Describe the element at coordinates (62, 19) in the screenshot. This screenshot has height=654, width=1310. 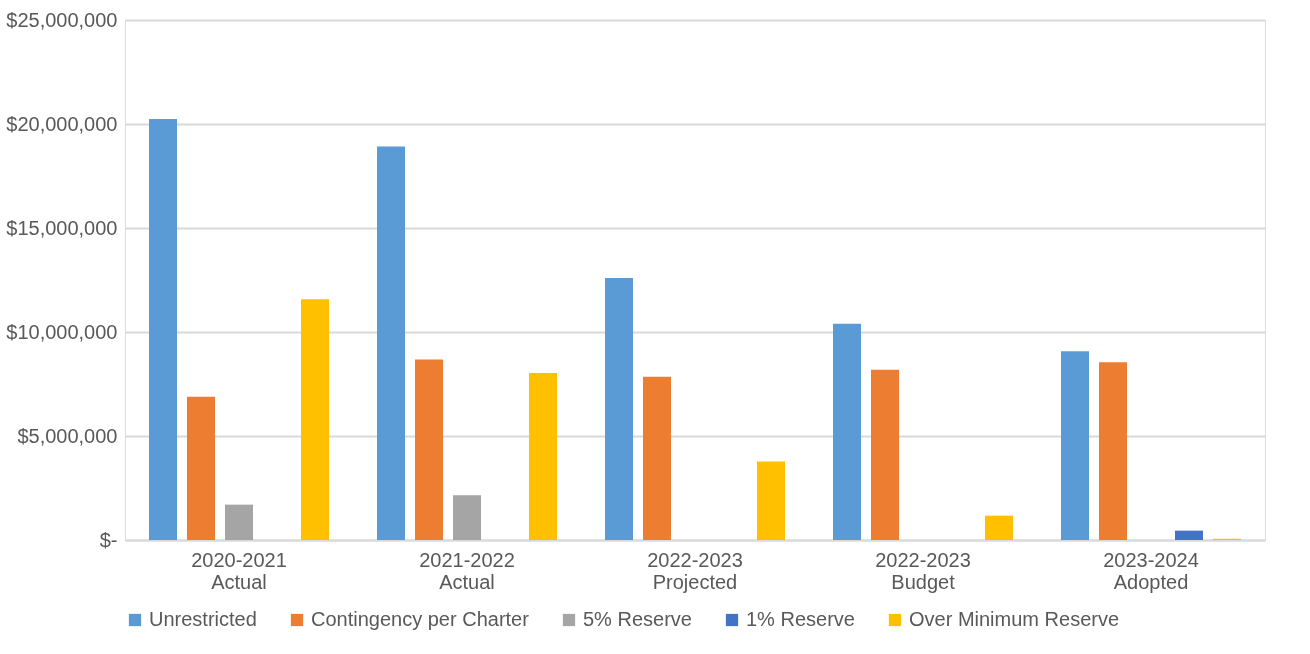
I see `y-tick-label: $25,000,000` at that location.